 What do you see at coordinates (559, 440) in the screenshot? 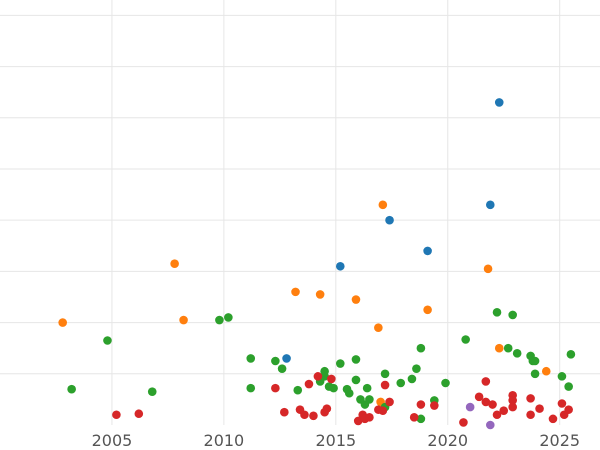
I see `x-tick-label: 2025` at bounding box center [559, 440].